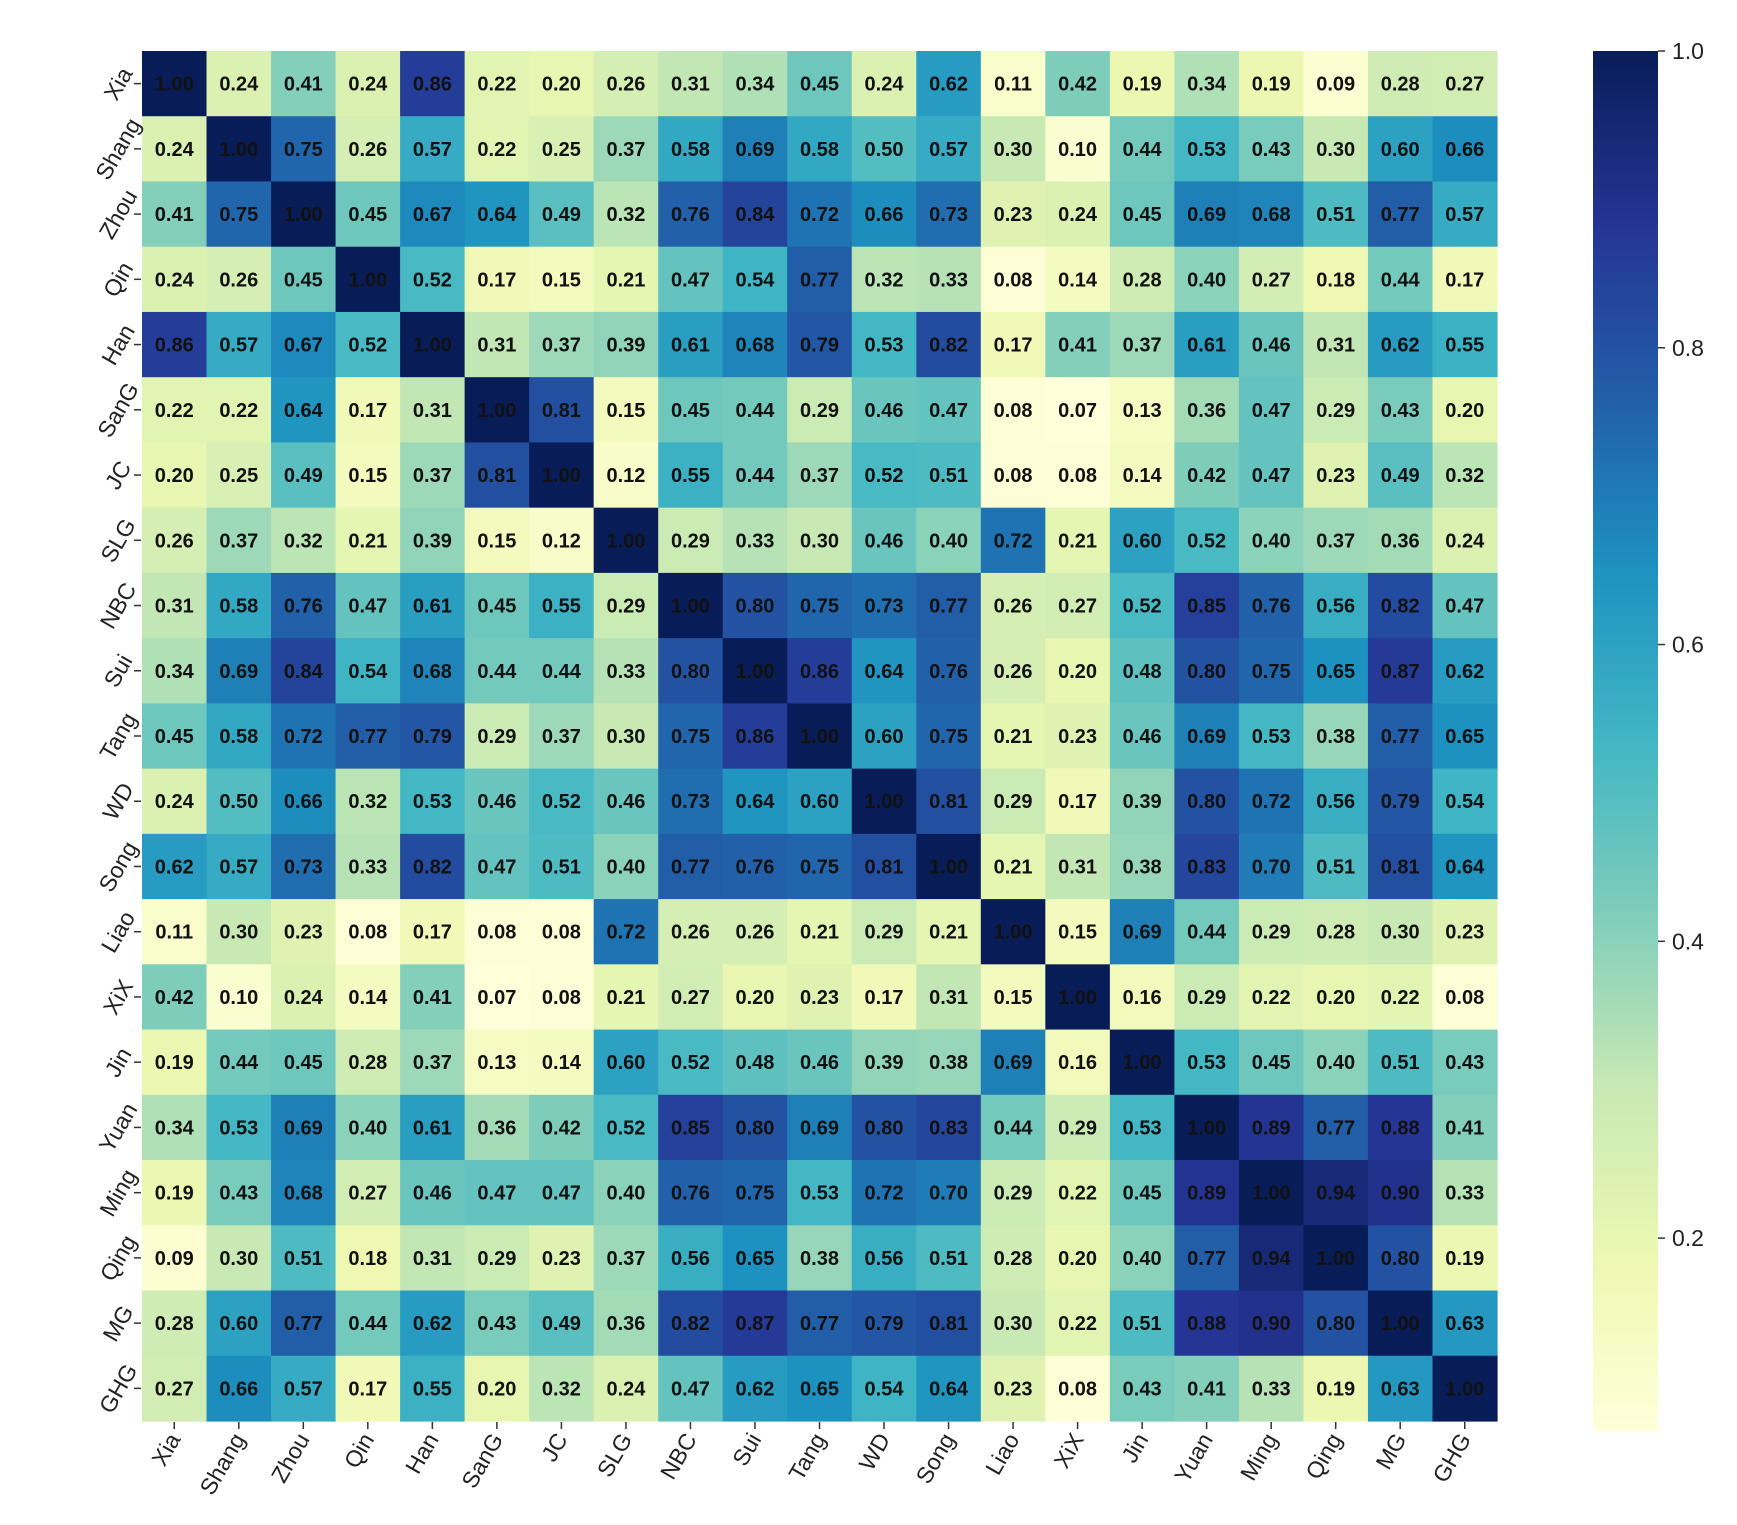 Image resolution: width=1737 pixels, height=1525 pixels. Describe the element at coordinates (367, 541) in the screenshot. I see `cell-value-label: 0.21` at that location.